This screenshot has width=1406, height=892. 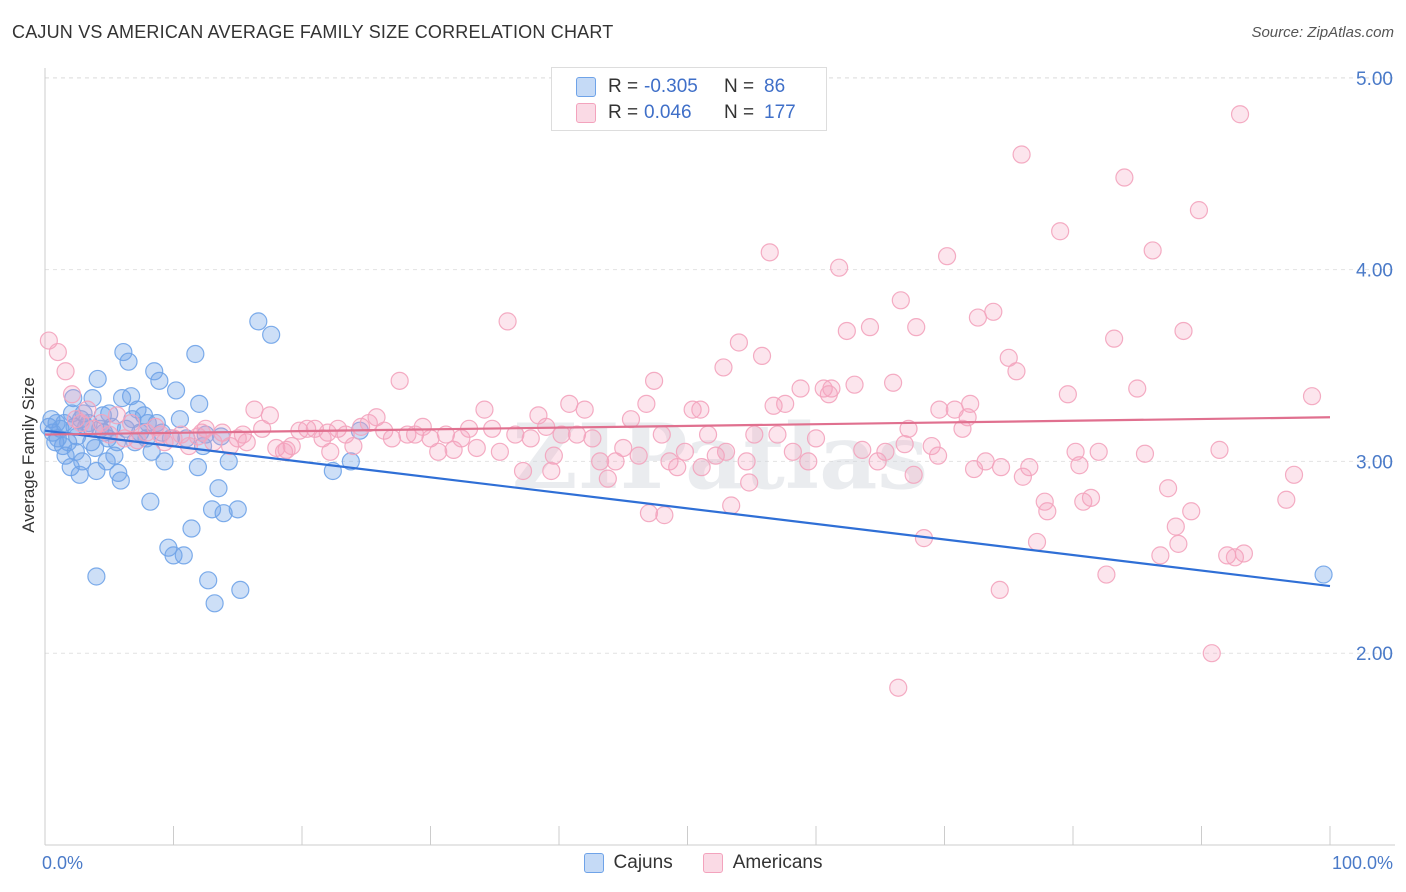 What do you see at coordinates (643, 862) in the screenshot?
I see `series-label-cajuns: Cajuns` at bounding box center [643, 862].